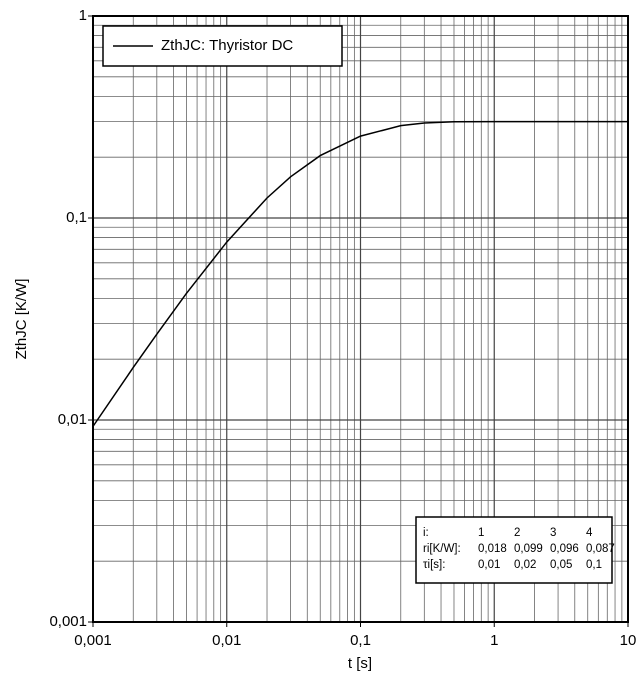  Describe the element at coordinates (226, 640) in the screenshot. I see `x-tick-label: 0,01` at that location.